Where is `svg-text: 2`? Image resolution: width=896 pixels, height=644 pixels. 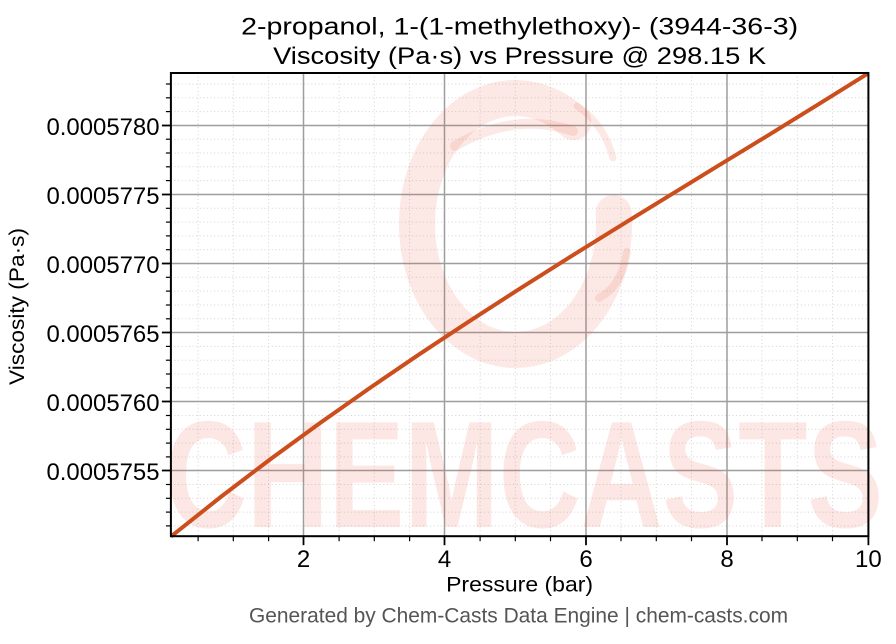 svg-text: 2 is located at coordinates (303, 559).